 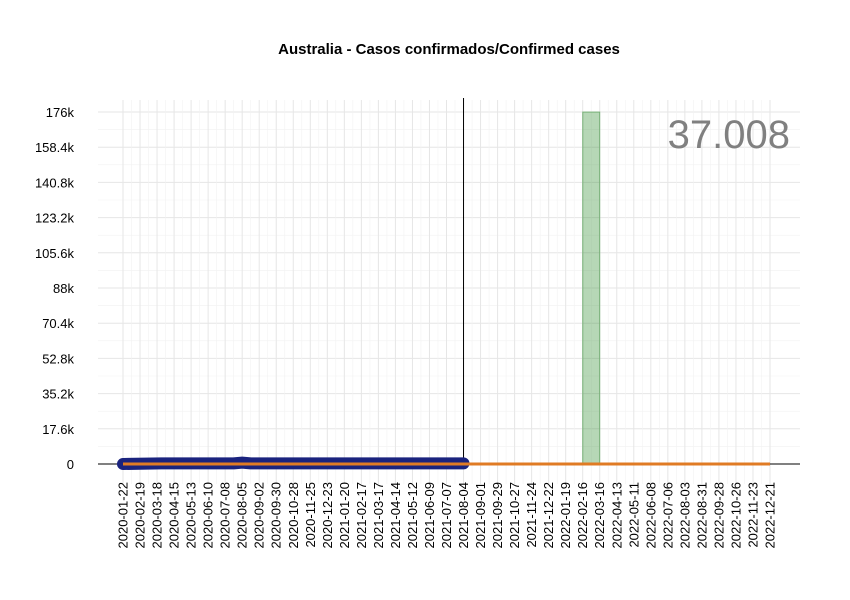 What do you see at coordinates (63, 288) in the screenshot?
I see `y-tick-label: 88k` at bounding box center [63, 288].